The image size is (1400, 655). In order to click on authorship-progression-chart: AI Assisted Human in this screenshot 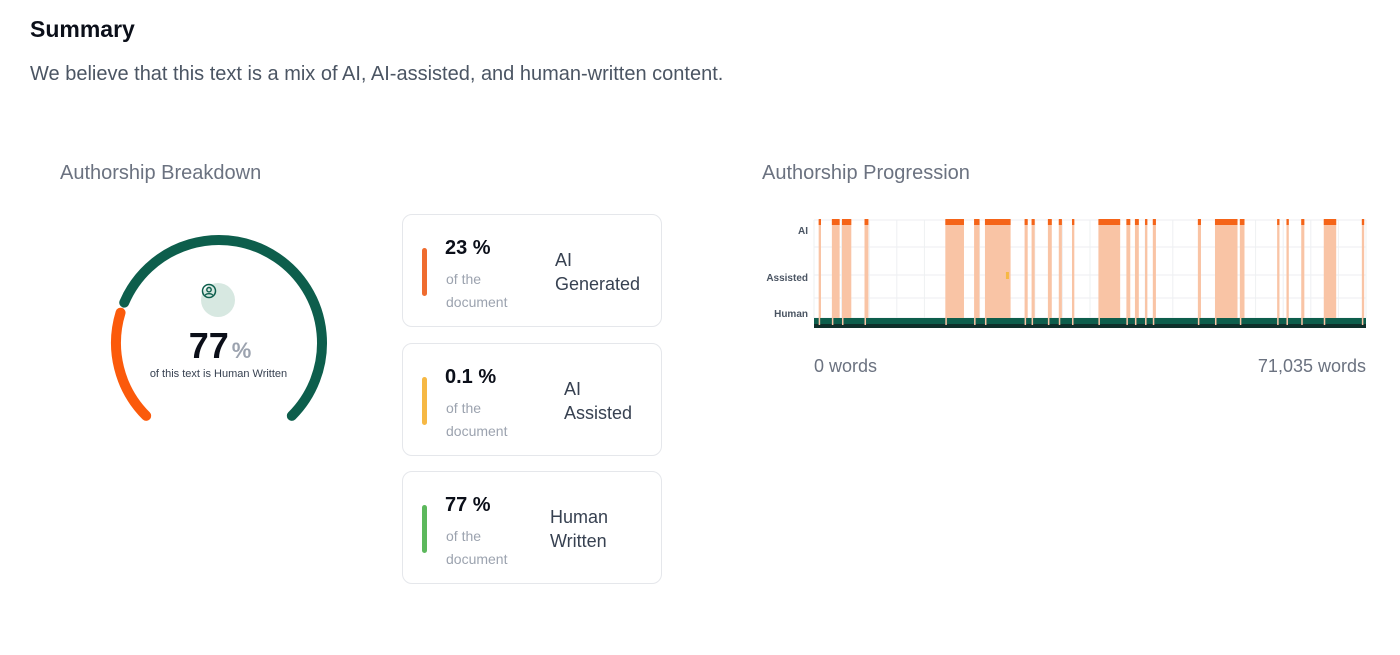, I will do `click(1060, 275)`.